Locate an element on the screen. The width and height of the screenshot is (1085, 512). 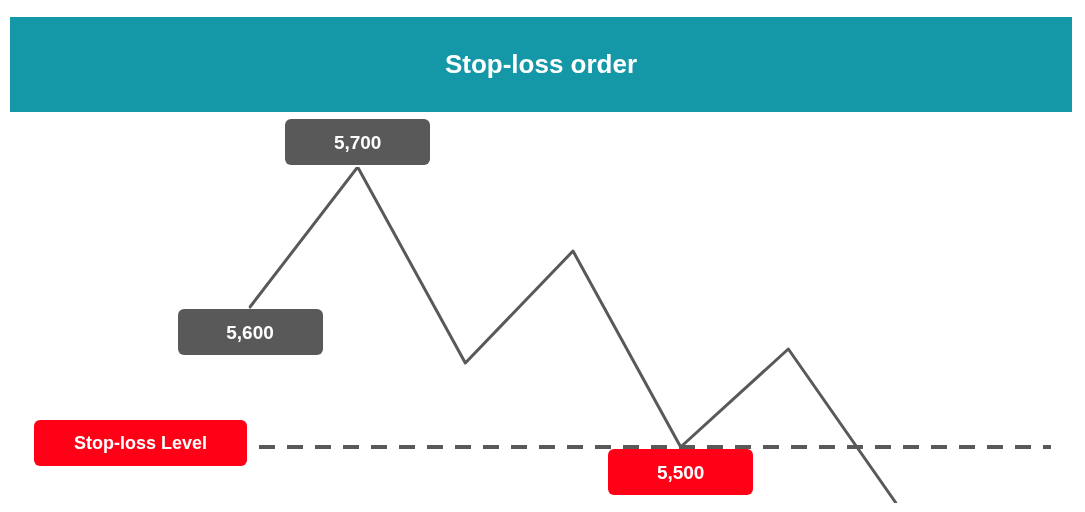
ref-line-label: Stop-loss Level is located at coordinates (140, 443).